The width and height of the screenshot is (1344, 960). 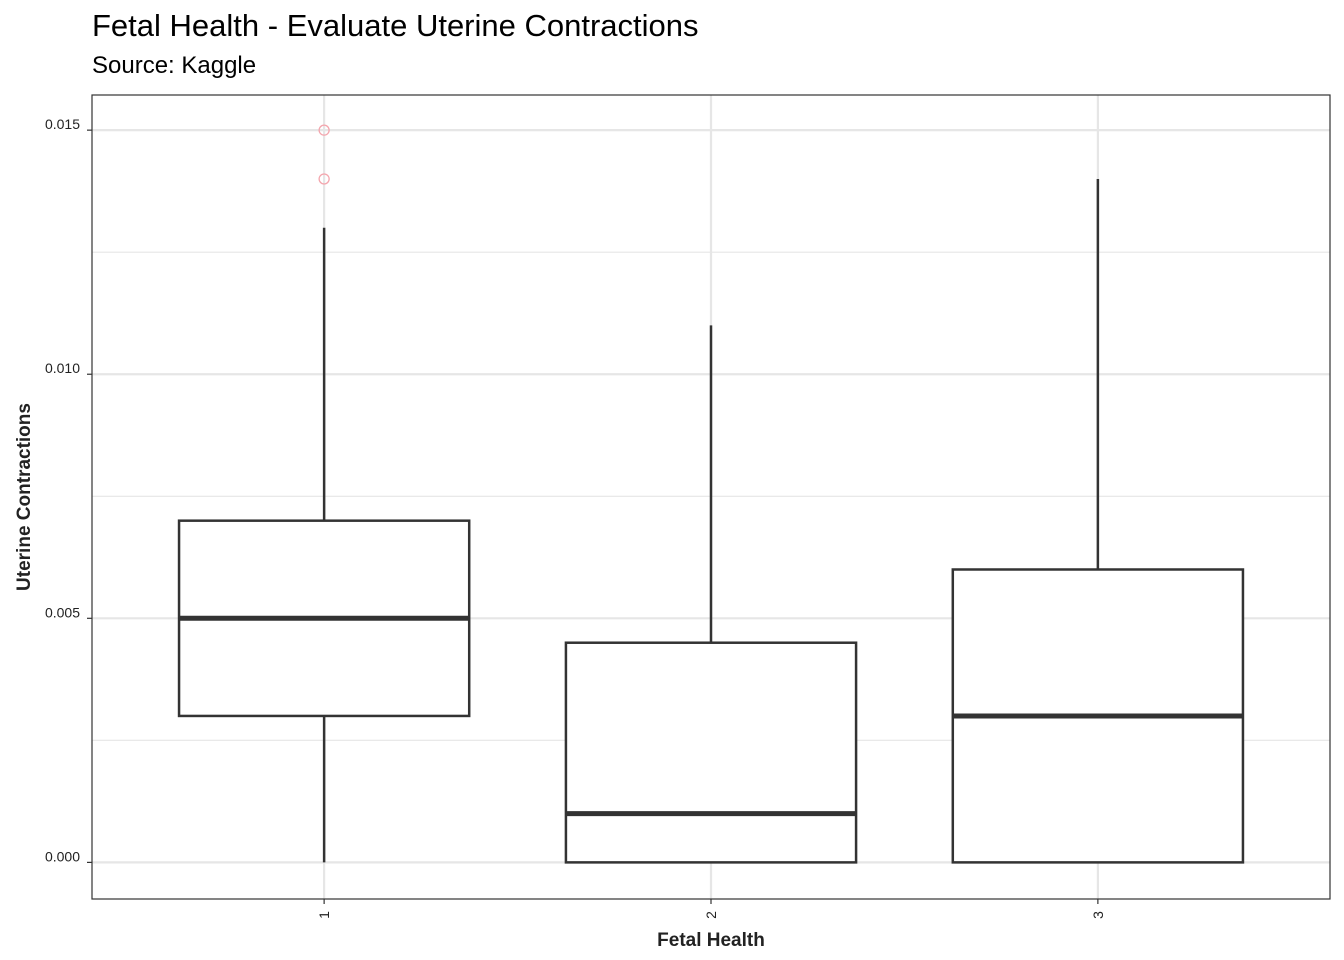 I want to click on y-tick-label: 0.005, so click(x=62, y=612).